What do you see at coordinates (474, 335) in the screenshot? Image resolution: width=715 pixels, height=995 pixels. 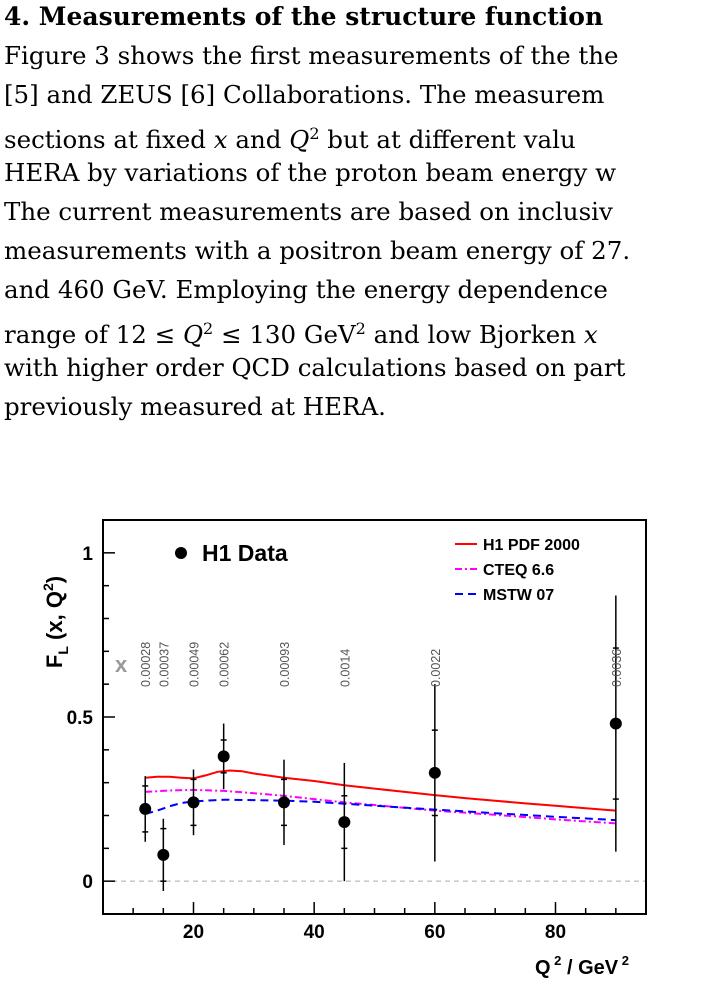 I see `text-run: and low Bjorken` at bounding box center [474, 335].